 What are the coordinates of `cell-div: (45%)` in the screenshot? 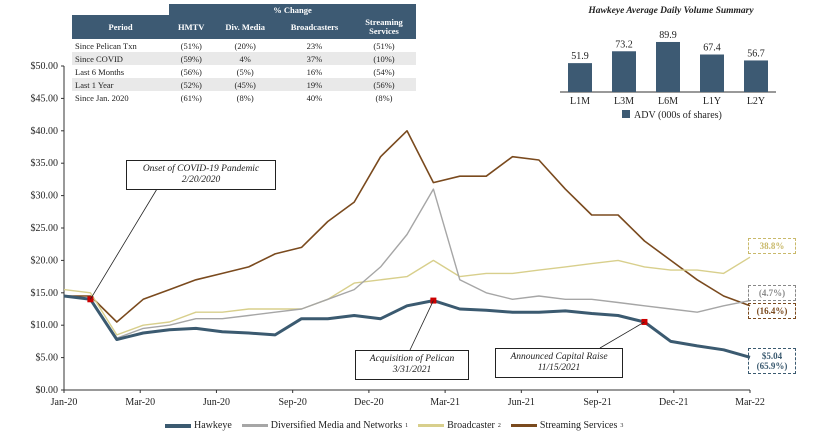 It's located at (245, 84).